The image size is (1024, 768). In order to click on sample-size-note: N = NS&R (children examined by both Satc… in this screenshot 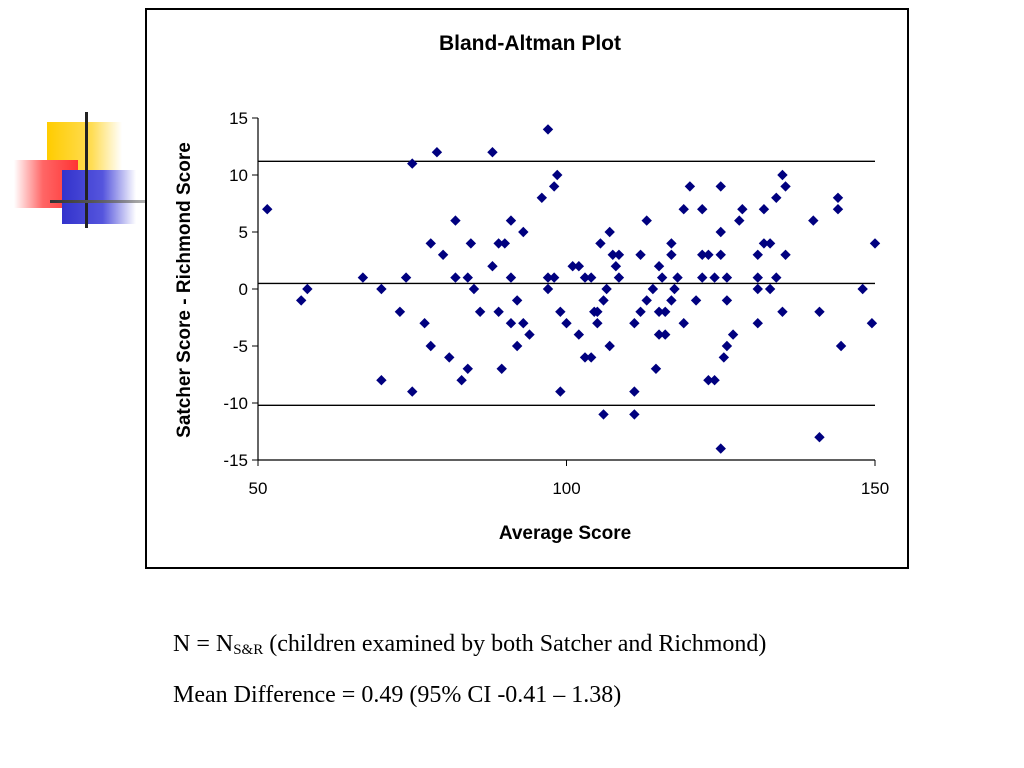, I will do `click(523, 644)`.